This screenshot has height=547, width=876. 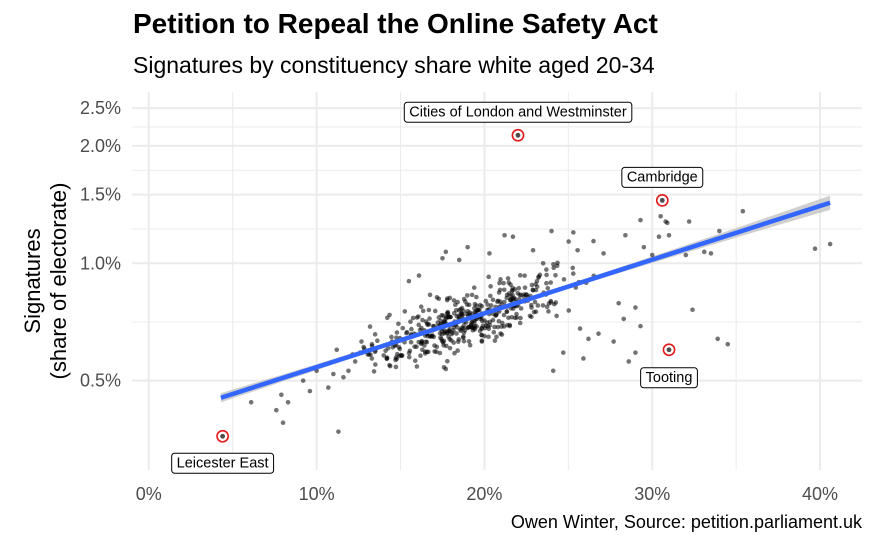 What do you see at coordinates (100, 146) in the screenshot?
I see `y-tick-label: 2.0%` at bounding box center [100, 146].